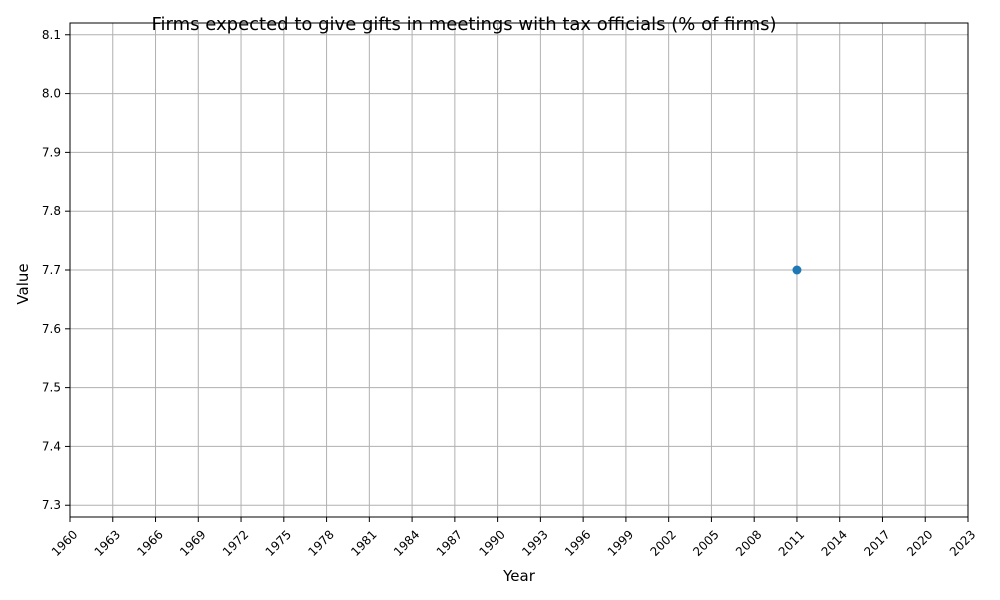 This screenshot has height=600, width=1000. I want to click on y-axis-title: Value, so click(23, 283).